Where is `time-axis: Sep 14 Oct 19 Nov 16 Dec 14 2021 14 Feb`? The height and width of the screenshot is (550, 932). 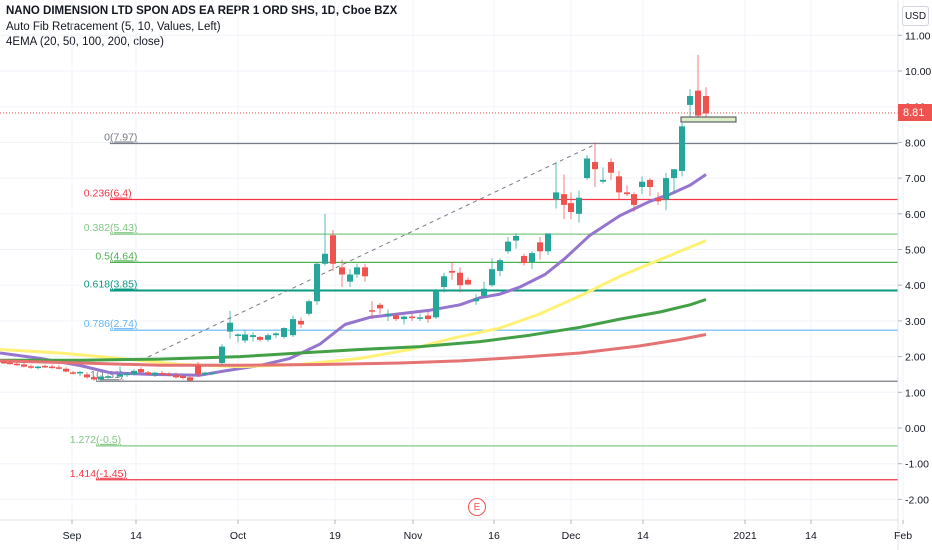
time-axis: Sep 14 Oct 19 Nov 16 Dec 14 2021 14 Feb is located at coordinates (488, 531).